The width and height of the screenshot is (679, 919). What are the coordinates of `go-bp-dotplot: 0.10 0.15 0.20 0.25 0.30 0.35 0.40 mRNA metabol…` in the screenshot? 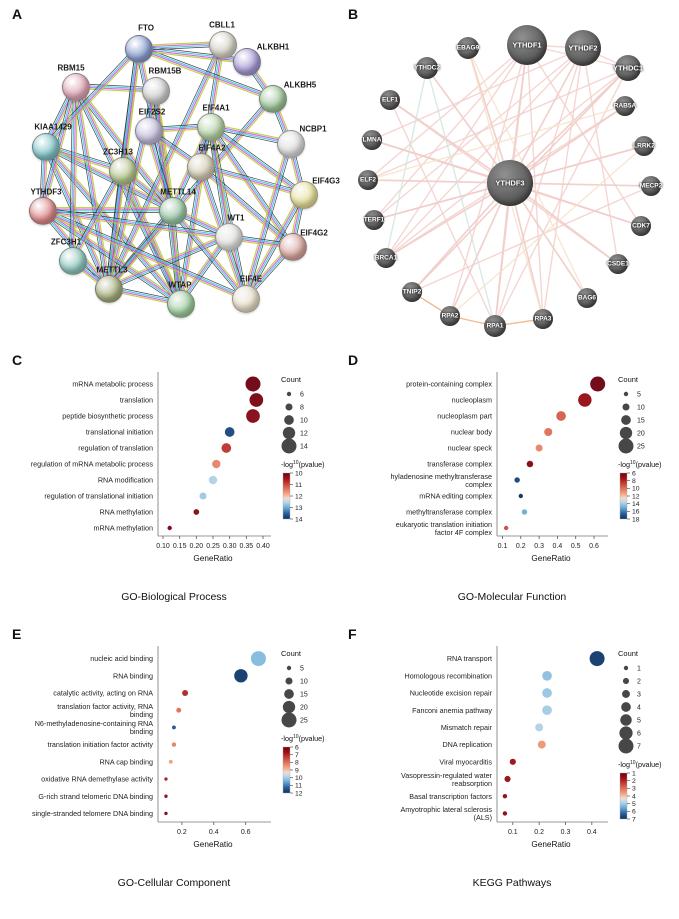 It's located at (174, 484).